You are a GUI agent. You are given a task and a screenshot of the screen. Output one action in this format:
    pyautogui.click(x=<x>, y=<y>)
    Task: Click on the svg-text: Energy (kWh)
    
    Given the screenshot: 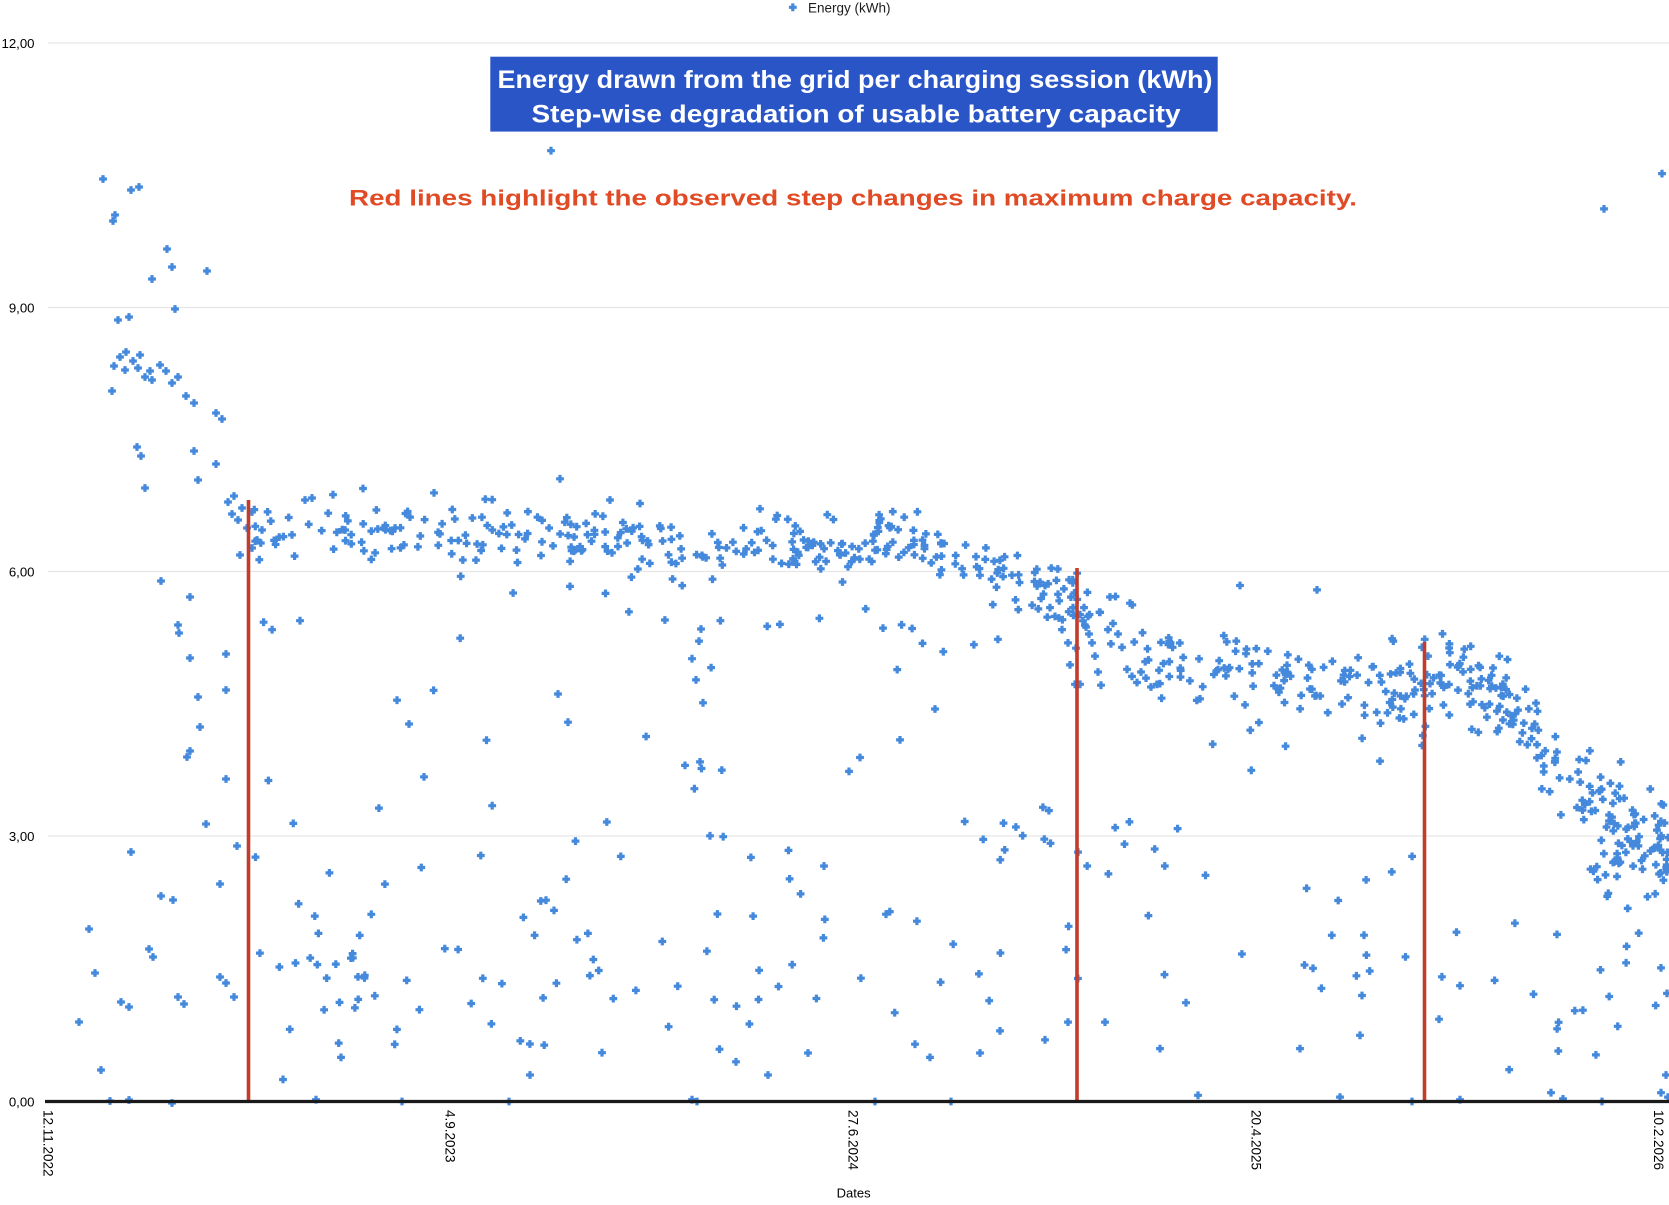 What is the action you would take?
    pyautogui.click(x=849, y=7)
    